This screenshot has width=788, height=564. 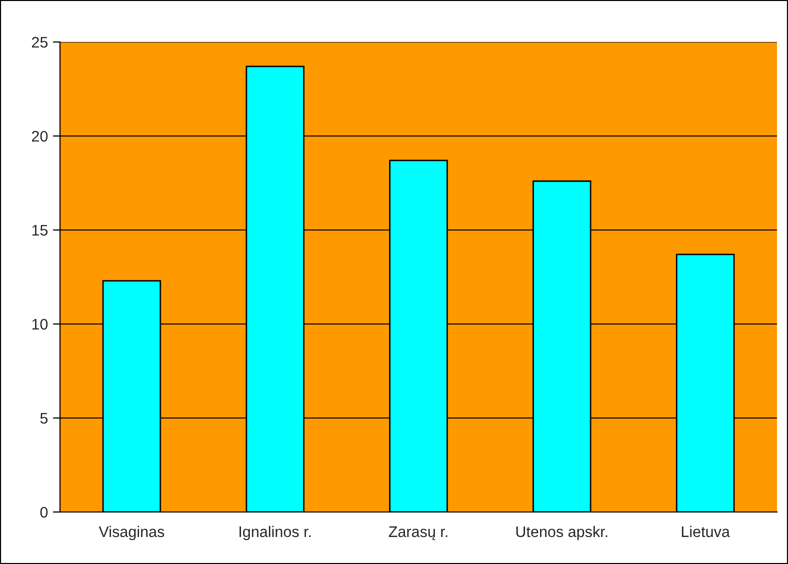 What do you see at coordinates (40, 230) in the screenshot?
I see `y-tick-label: 15` at bounding box center [40, 230].